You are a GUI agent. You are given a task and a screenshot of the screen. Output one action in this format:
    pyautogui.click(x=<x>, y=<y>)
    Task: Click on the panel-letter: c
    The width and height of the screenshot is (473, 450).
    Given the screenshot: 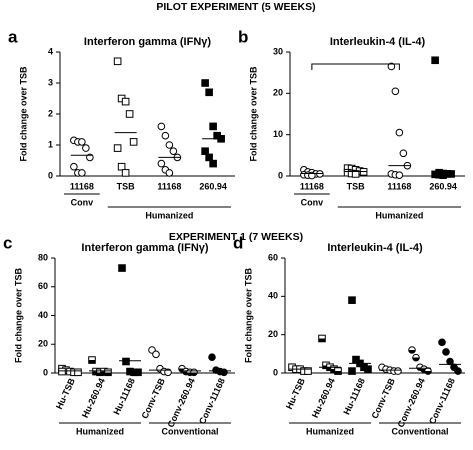 What is the action you would take?
    pyautogui.click(x=7, y=242)
    